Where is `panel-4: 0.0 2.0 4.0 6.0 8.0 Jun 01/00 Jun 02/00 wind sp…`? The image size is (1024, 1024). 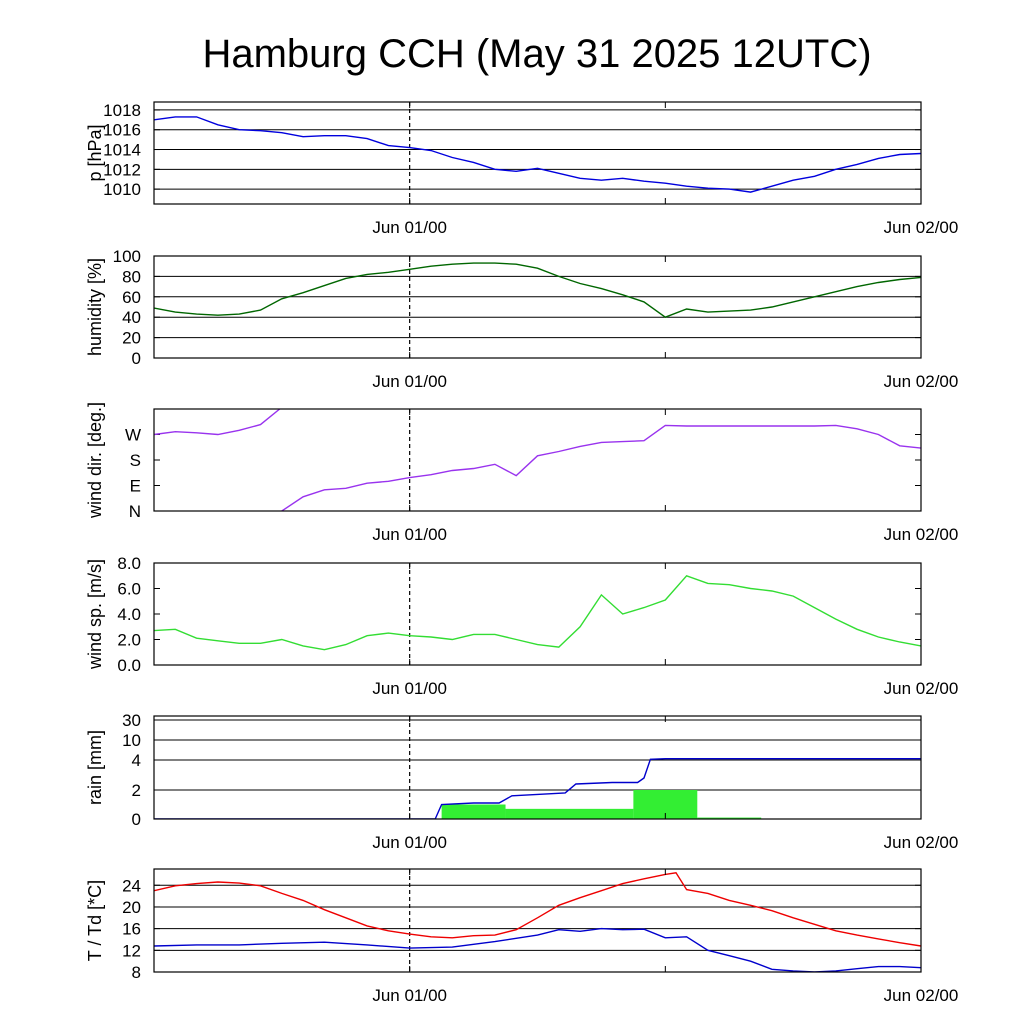
panel-4: 0.0 2.0 4.0 6.0 8.0 Jun 01/00 Jun 02/00 wind sp… is located at coordinates (521, 626).